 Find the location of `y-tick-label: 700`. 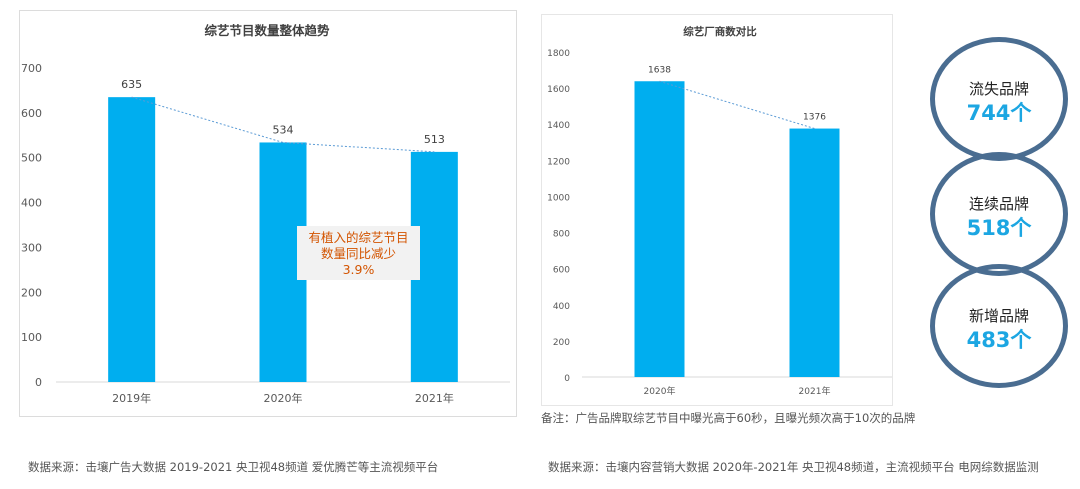

y-tick-label: 700 is located at coordinates (31, 68).